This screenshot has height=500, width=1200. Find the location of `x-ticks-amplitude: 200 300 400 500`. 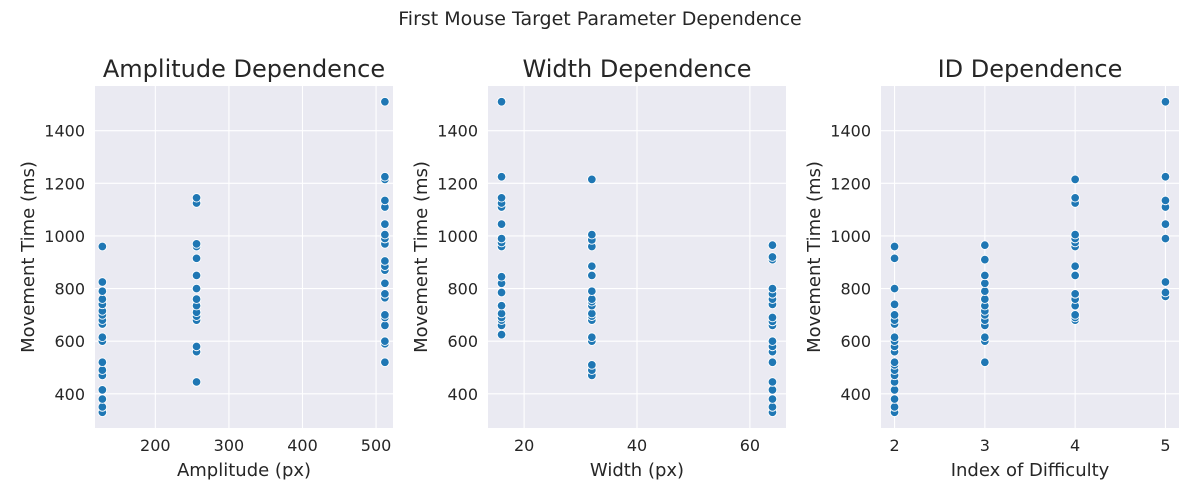

x-ticks-amplitude: 200 300 400 500 is located at coordinates (265, 445).